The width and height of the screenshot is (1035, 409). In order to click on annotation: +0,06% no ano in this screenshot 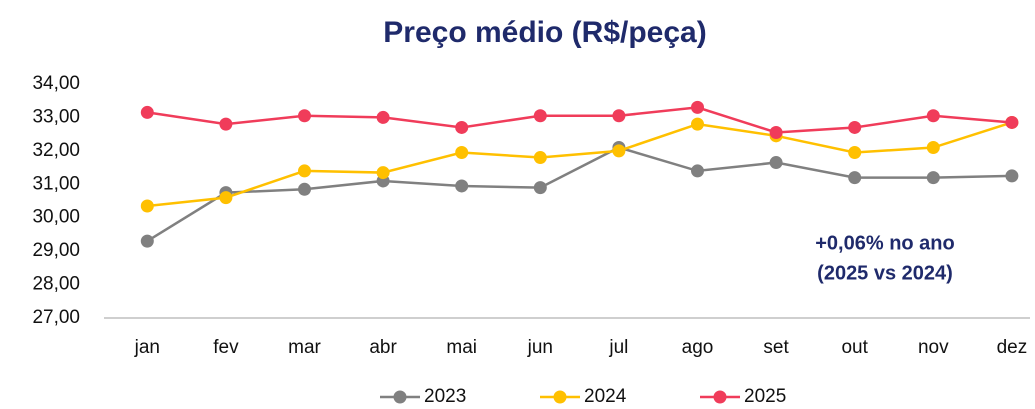, I will do `click(885, 243)`.